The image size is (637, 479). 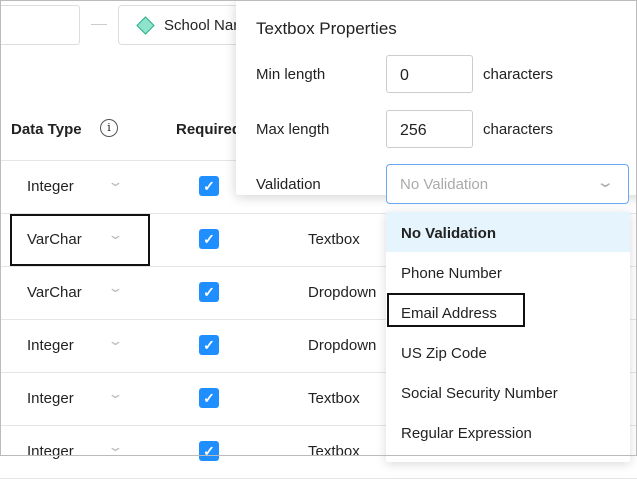 I want to click on validation-option: Email Address, so click(x=449, y=313).